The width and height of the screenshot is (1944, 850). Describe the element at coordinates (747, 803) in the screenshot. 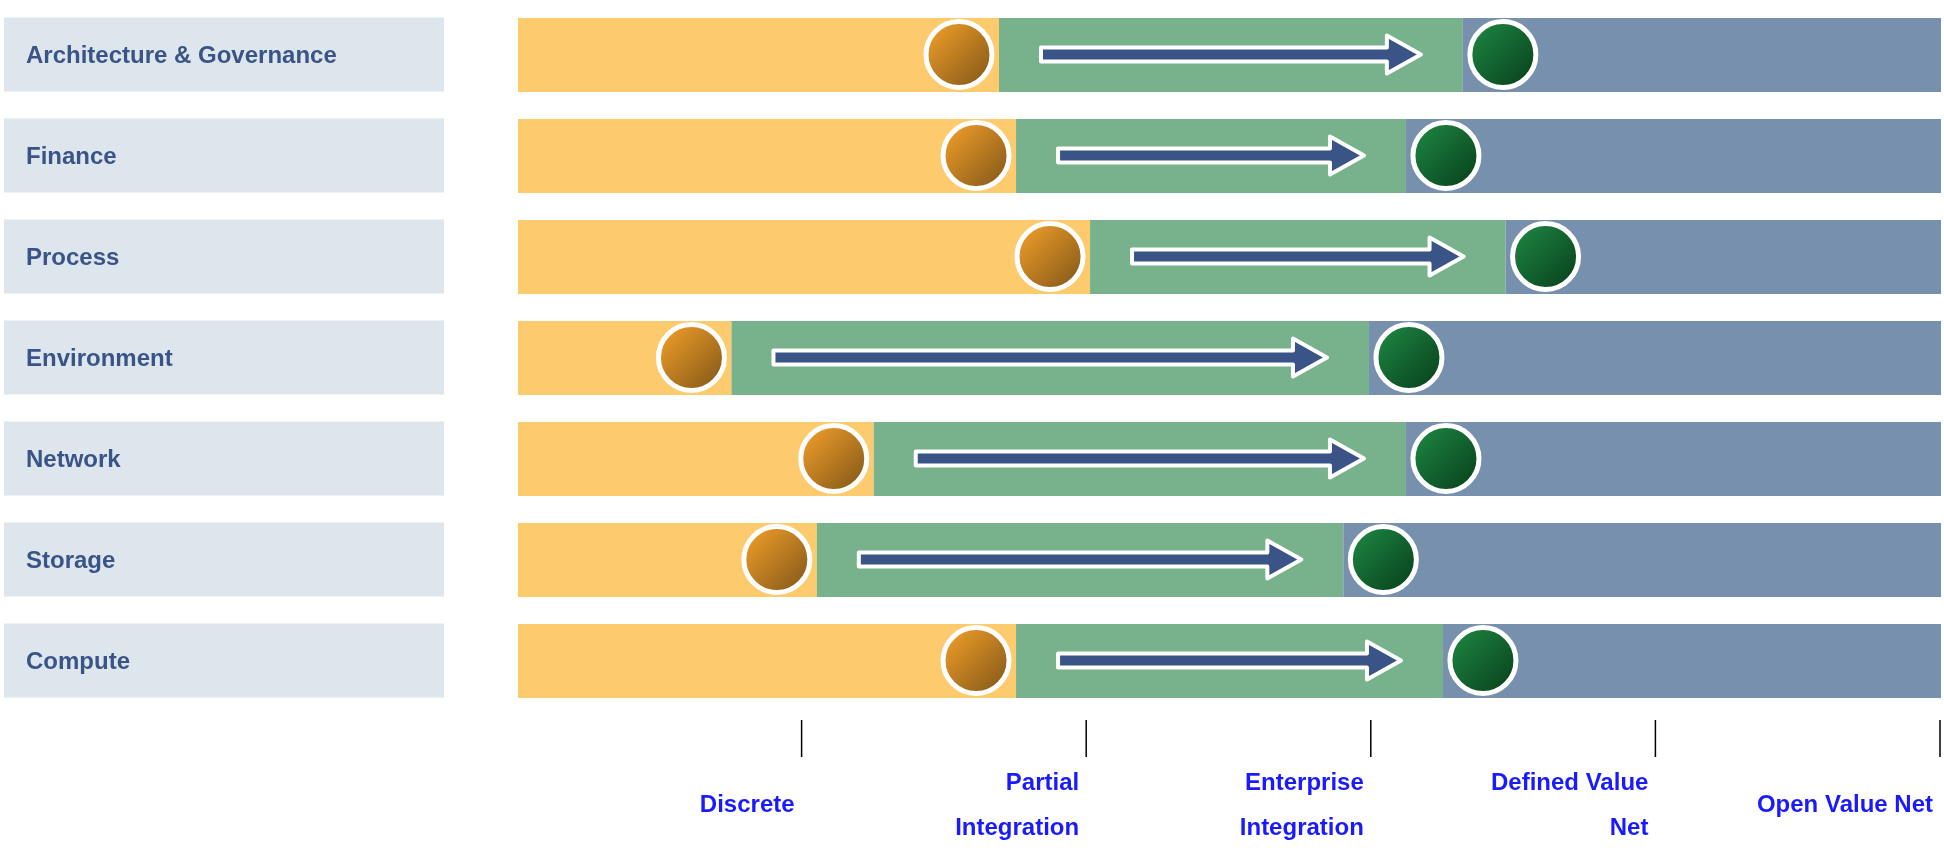

I see `text: Discrete` at that location.